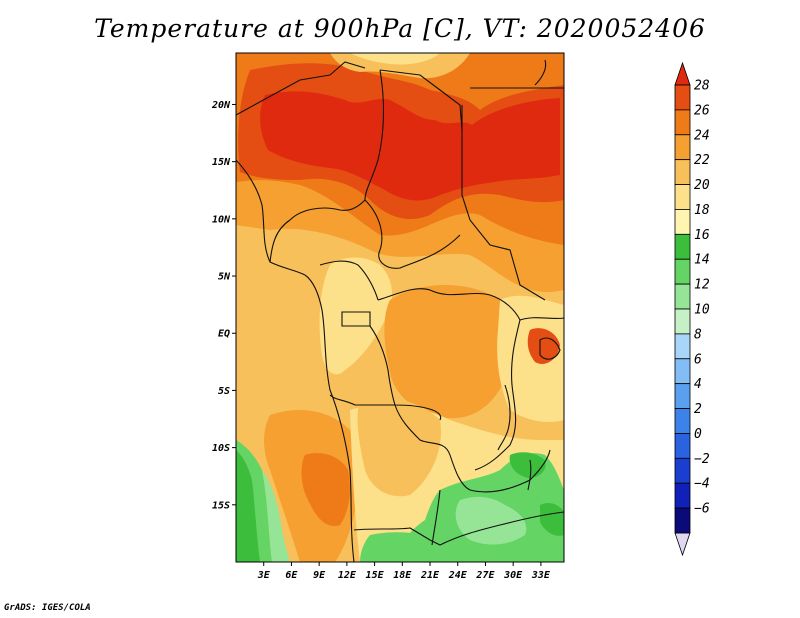  What do you see at coordinates (421, 100) in the screenshot?
I see `border-libya` at bounding box center [421, 100].